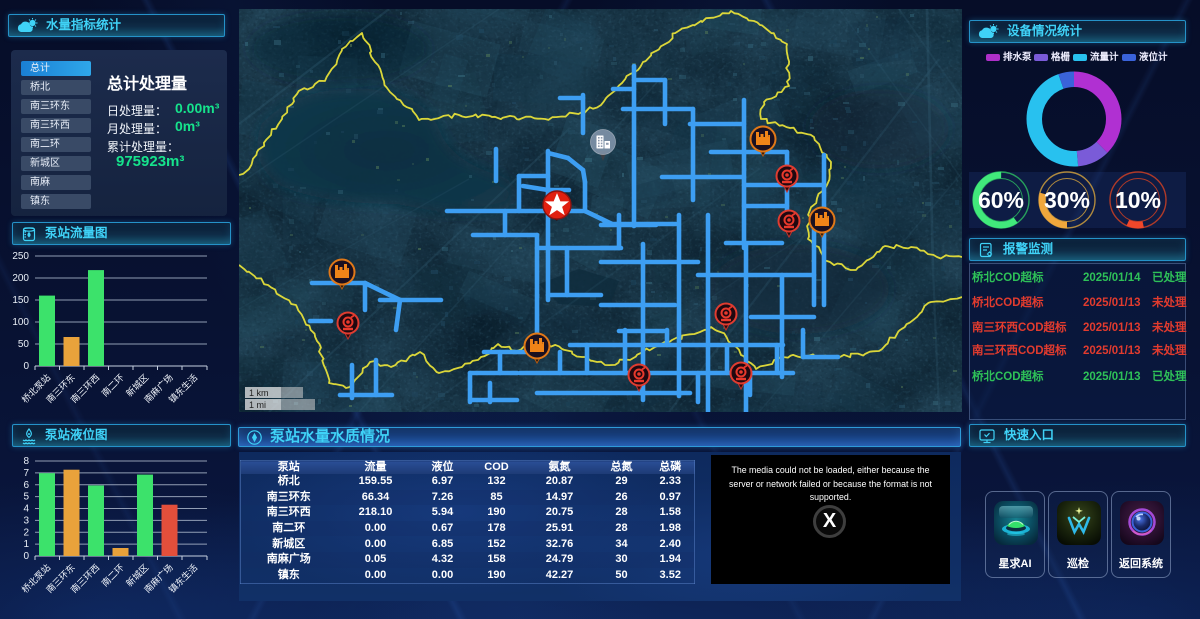 The image size is (1200, 619). Describe the element at coordinates (26, 497) in the screenshot. I see `svg-text: 5` at that location.